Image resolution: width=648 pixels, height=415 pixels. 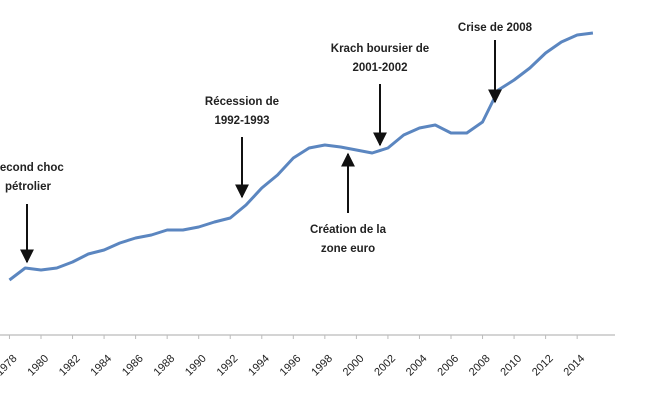 I want to click on x-tick-label: 1996, so click(x=291, y=366).